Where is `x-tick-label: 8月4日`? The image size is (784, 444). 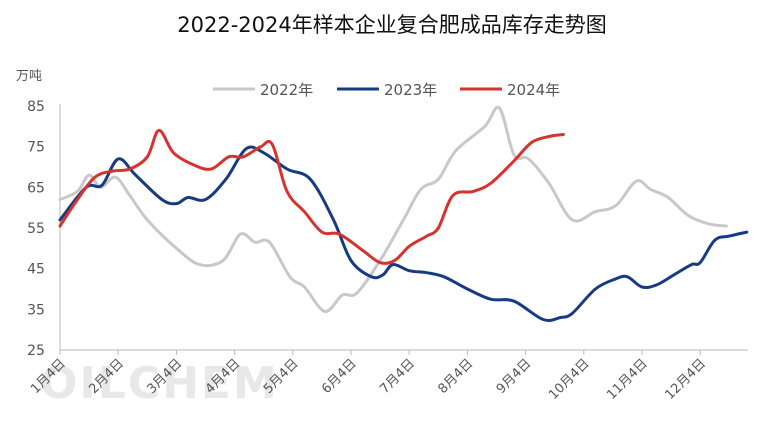
x-tick-label: 8月4日 is located at coordinates (456, 376).